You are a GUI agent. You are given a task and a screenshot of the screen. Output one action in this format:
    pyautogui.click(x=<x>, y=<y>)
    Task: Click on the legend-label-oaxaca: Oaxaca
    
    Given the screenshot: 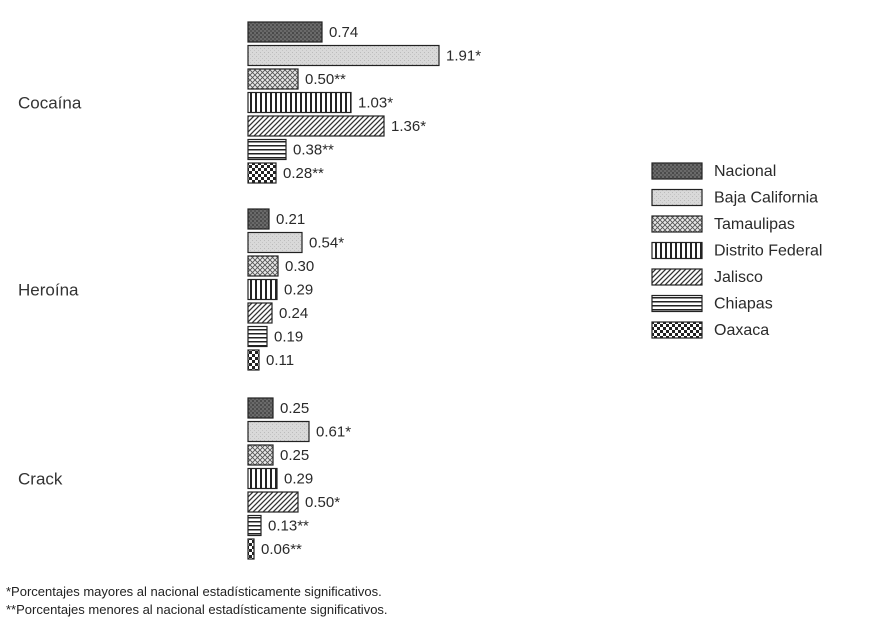 What is the action you would take?
    pyautogui.click(x=741, y=330)
    